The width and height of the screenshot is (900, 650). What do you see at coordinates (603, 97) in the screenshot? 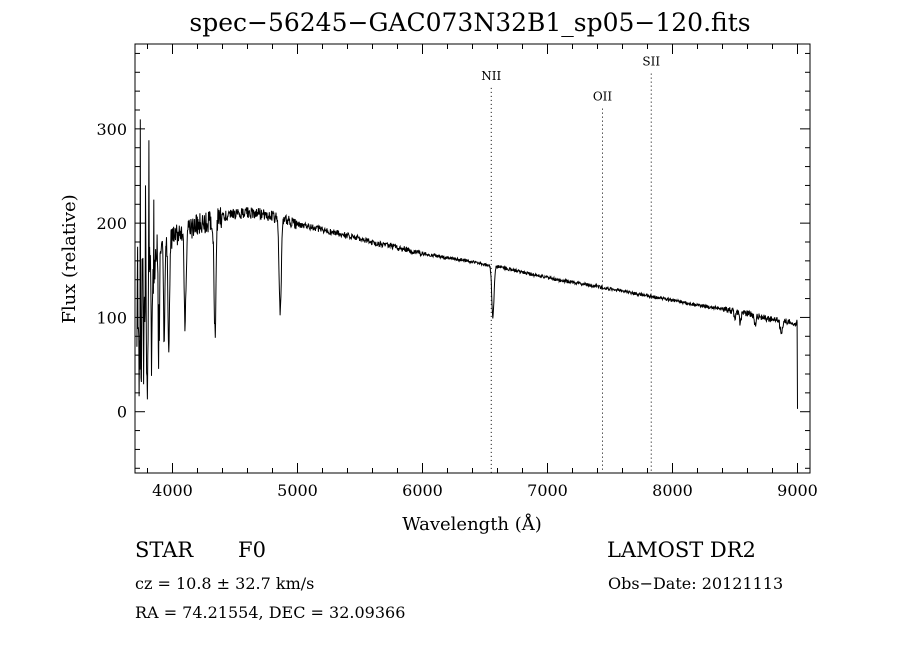
I see `annotation-label: OII` at bounding box center [603, 97].